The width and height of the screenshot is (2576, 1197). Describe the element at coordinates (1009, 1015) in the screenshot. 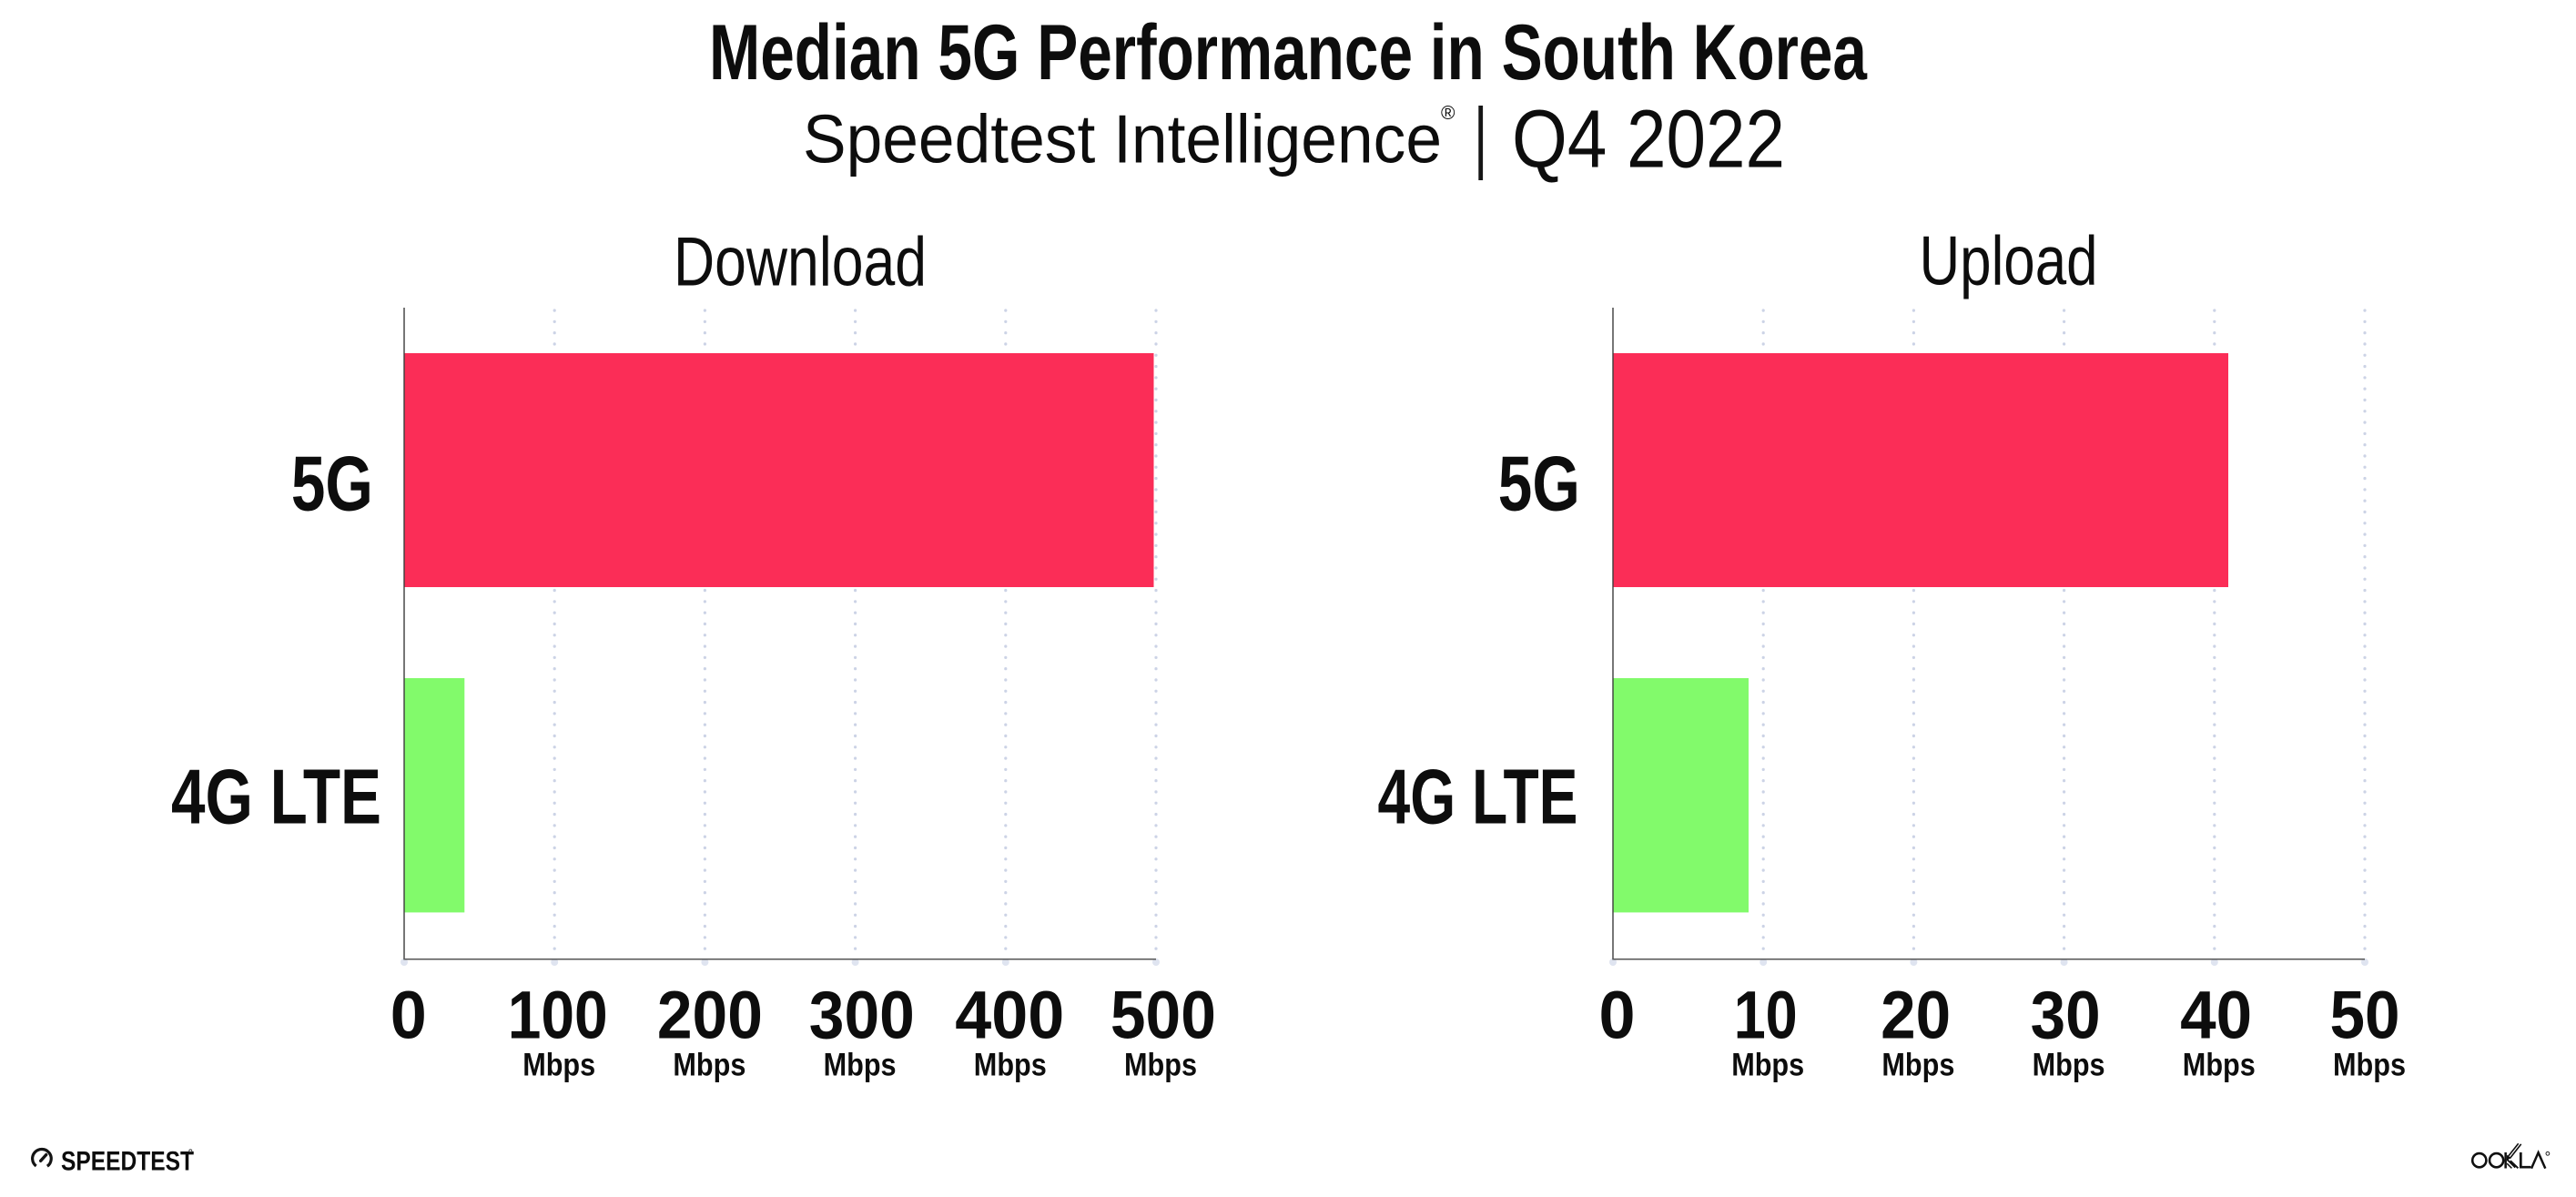

I see `svg-text: 400` at that location.